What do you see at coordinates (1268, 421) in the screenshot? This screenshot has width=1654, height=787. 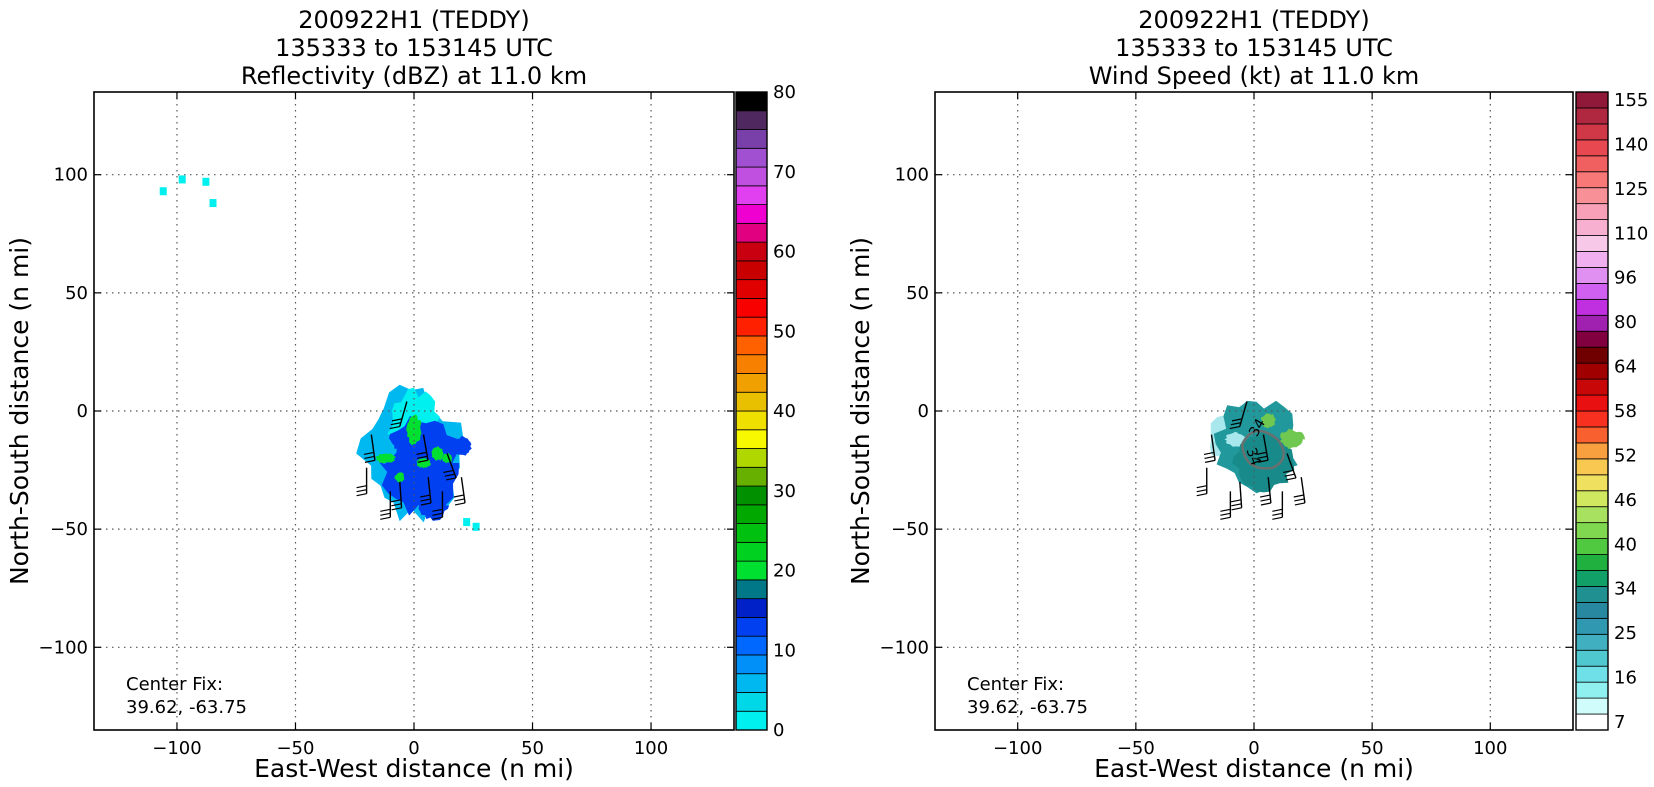 I see `wind-strong-north` at bounding box center [1268, 421].